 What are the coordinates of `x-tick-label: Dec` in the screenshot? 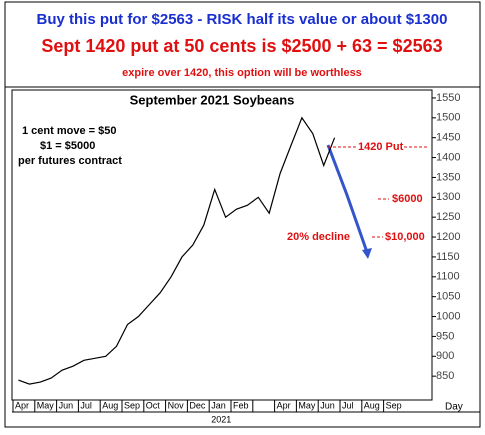 It's located at (197, 405).